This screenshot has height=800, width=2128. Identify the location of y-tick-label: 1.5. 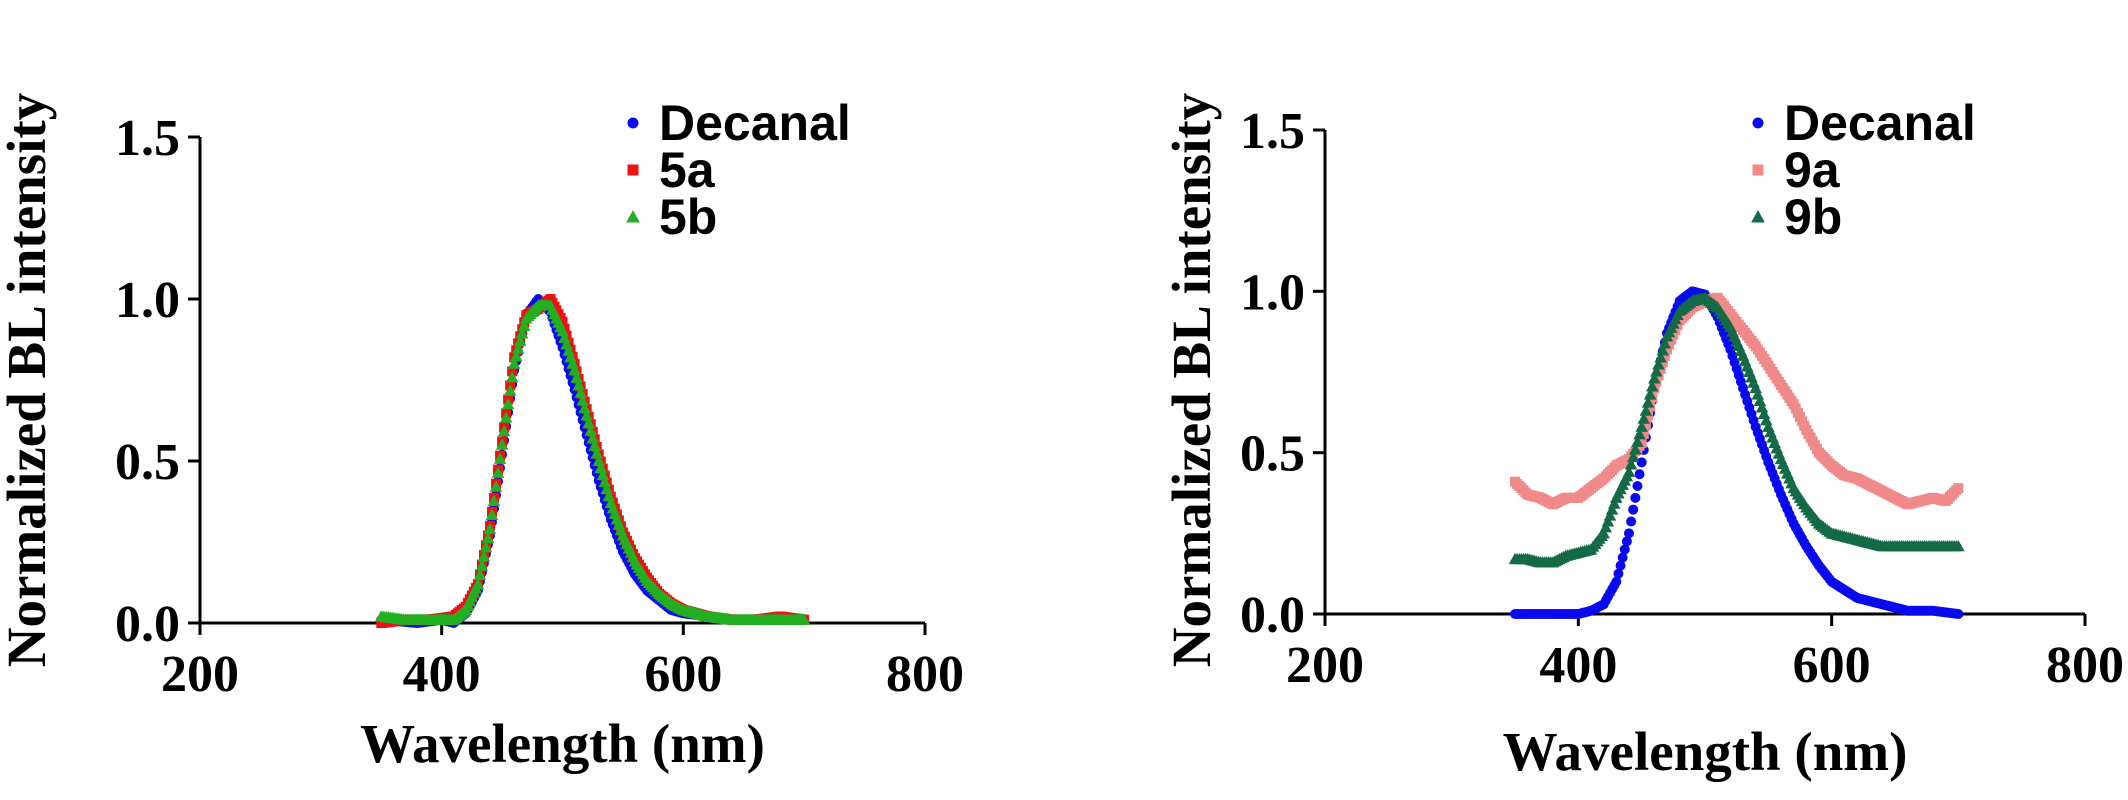
(147, 138).